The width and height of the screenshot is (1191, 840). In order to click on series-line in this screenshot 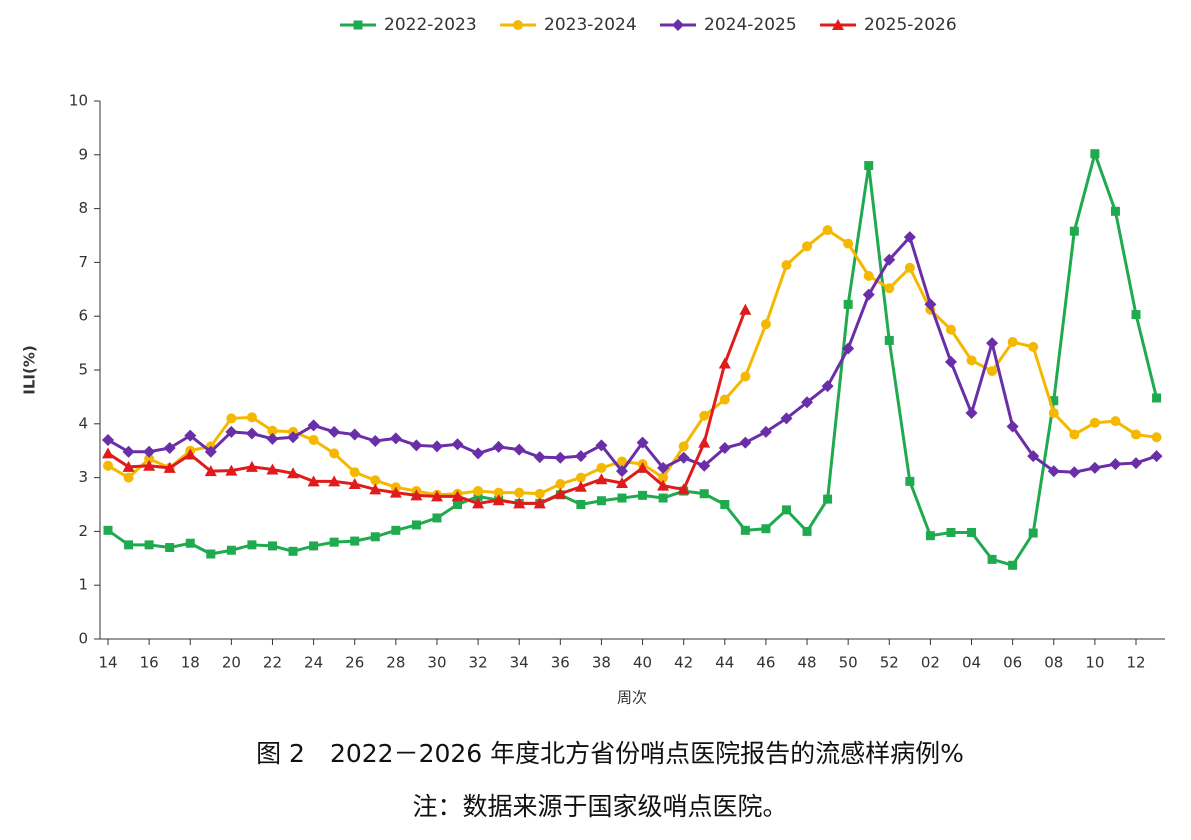, I will do `click(427, 407)`.